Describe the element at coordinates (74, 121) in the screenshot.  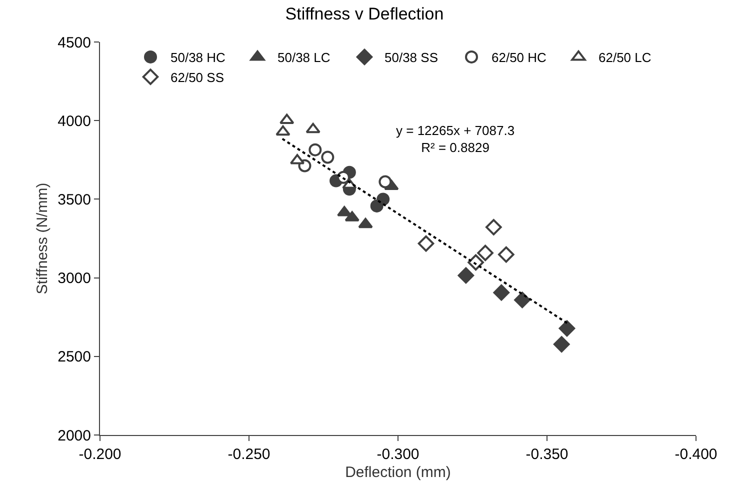
I see `y-tick-label: 4000` at that location.